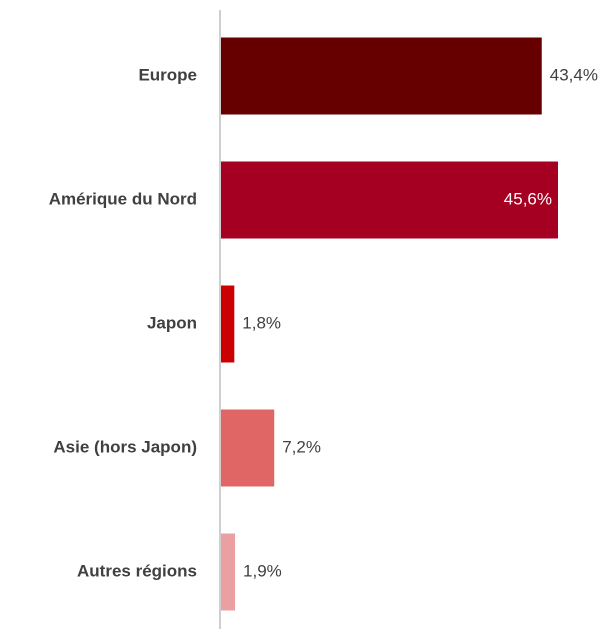 The image size is (613, 634). I want to click on data-label: 43,4%, so click(574, 74).